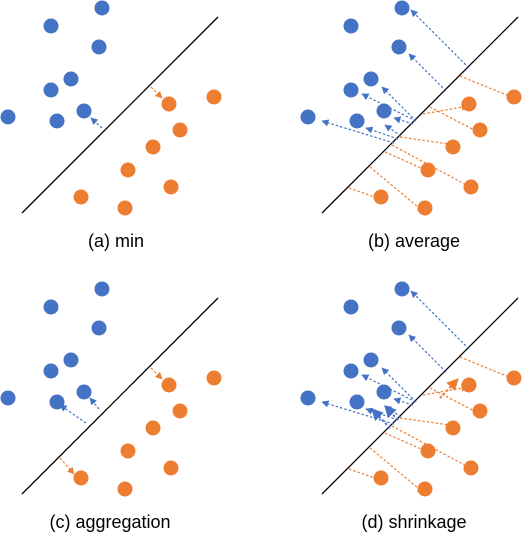 This screenshot has width=526, height=534. What do you see at coordinates (109, 522) in the screenshot?
I see `caption-aggregation: (c) aggregation` at bounding box center [109, 522].